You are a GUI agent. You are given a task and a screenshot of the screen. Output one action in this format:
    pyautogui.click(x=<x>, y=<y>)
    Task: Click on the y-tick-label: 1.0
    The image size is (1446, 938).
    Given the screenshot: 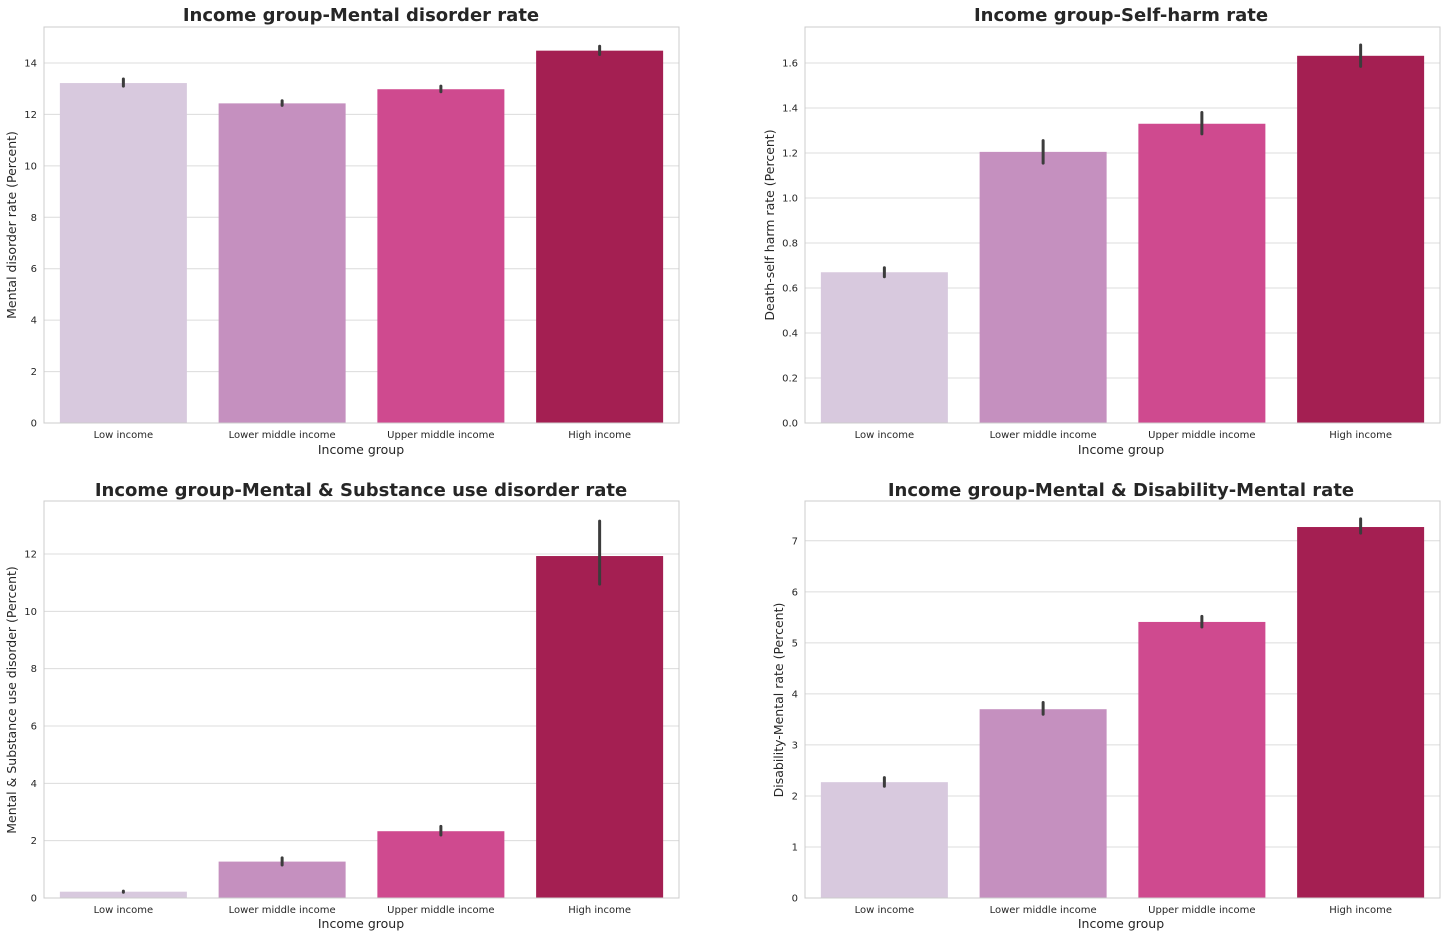 What is the action you would take?
    pyautogui.click(x=790, y=199)
    